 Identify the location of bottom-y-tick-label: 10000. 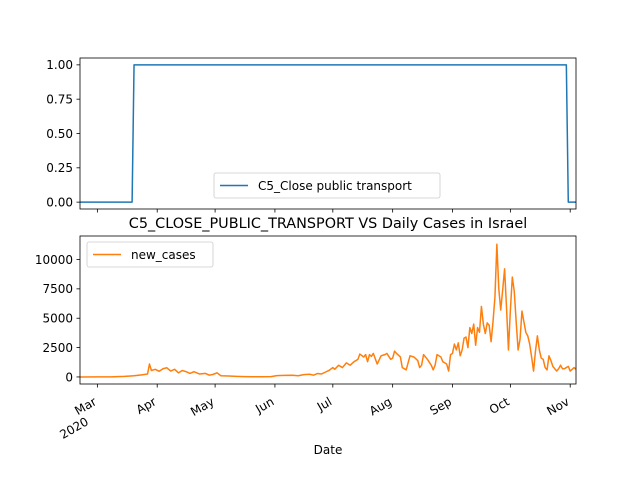
(54, 260).